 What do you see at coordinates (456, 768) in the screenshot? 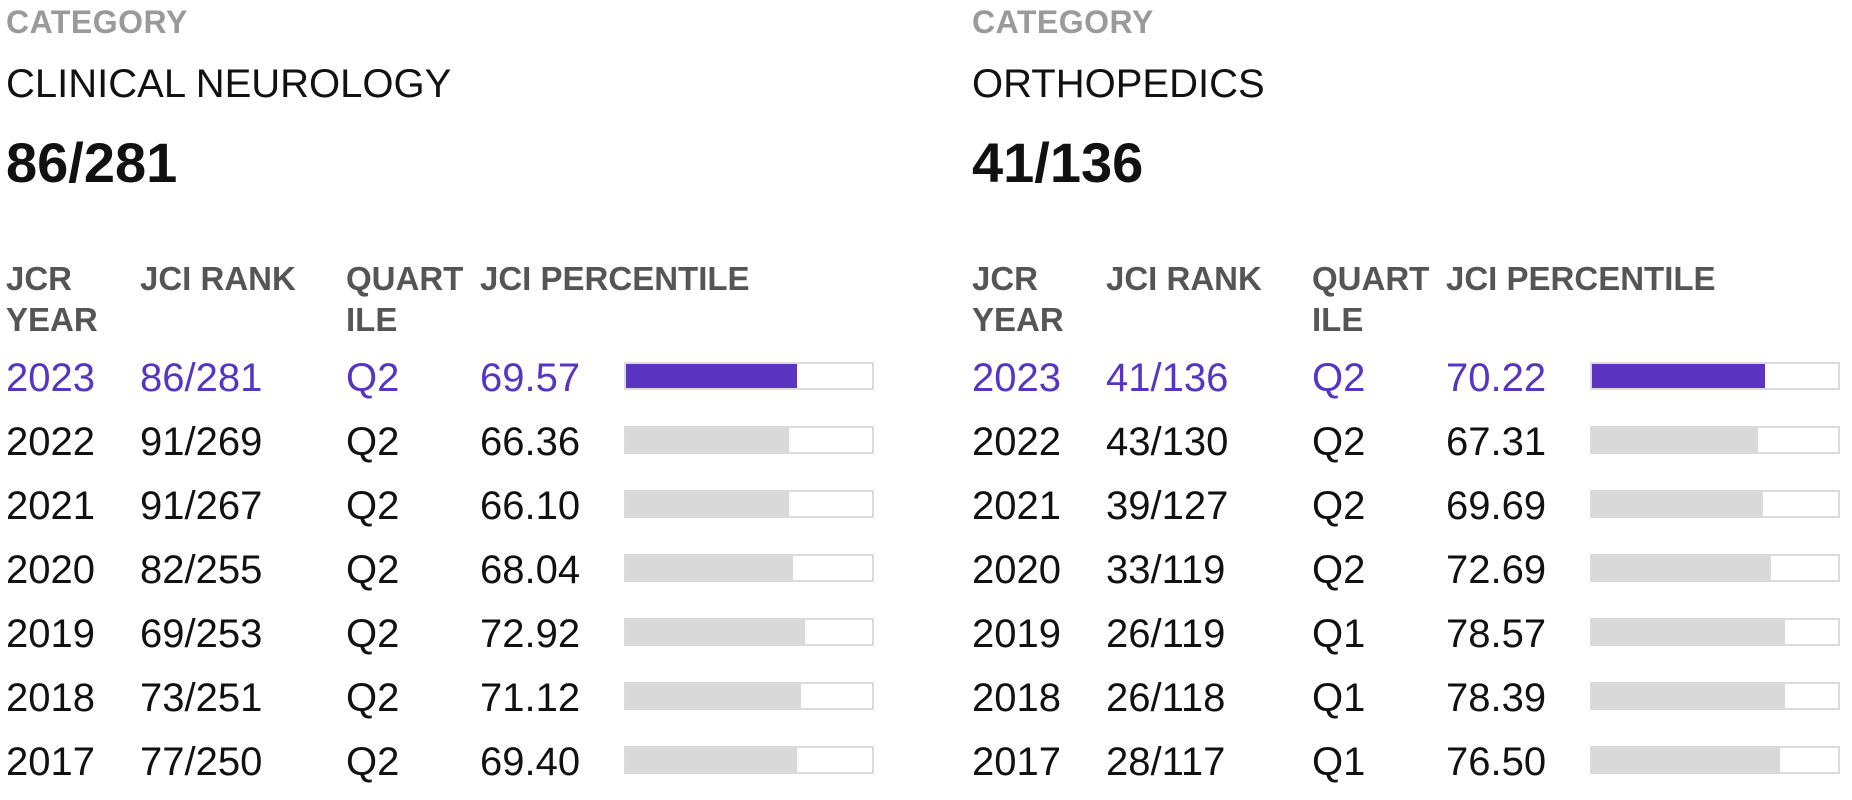
I see `table-row: 2017 77/250 Q2 69.40` at bounding box center [456, 768].